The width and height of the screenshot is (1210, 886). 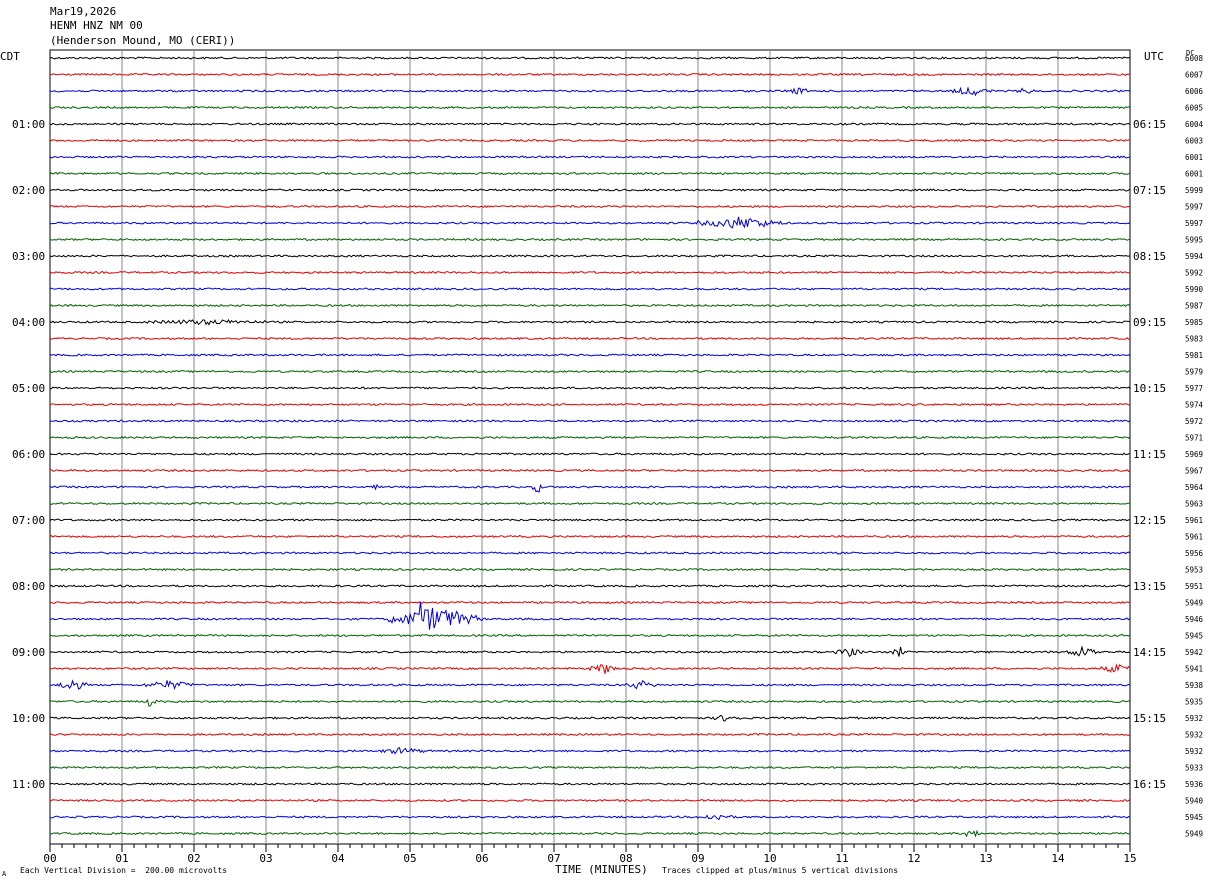 I want to click on dc-offset-label: 6005, so click(x=1194, y=108).